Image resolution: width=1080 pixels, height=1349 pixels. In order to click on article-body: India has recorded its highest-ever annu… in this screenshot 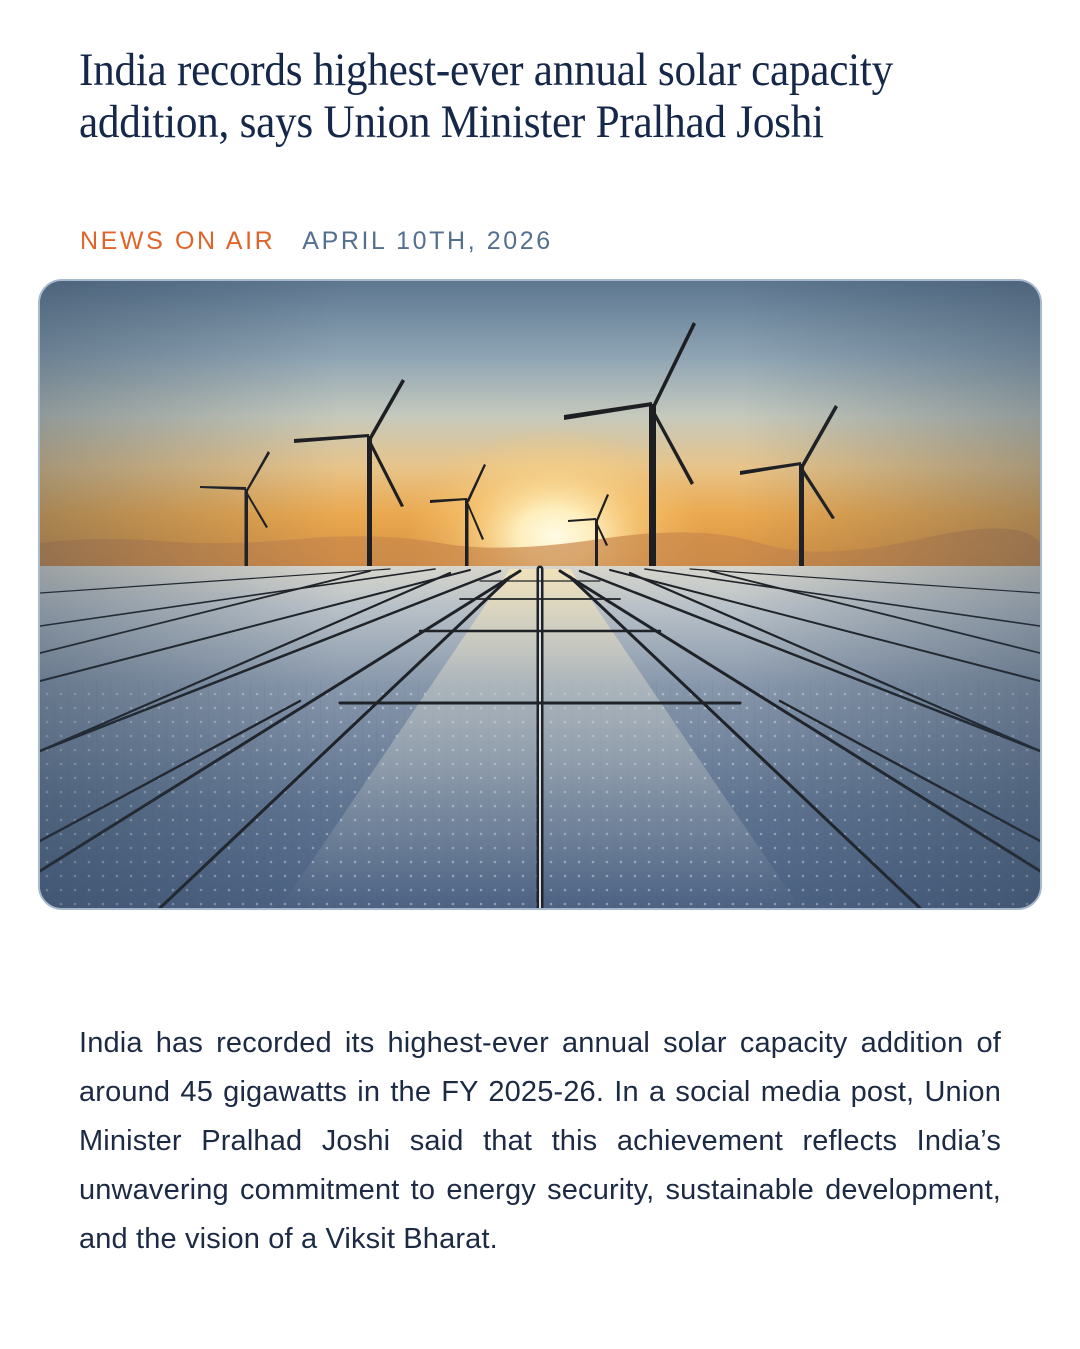, I will do `click(540, 1141)`.